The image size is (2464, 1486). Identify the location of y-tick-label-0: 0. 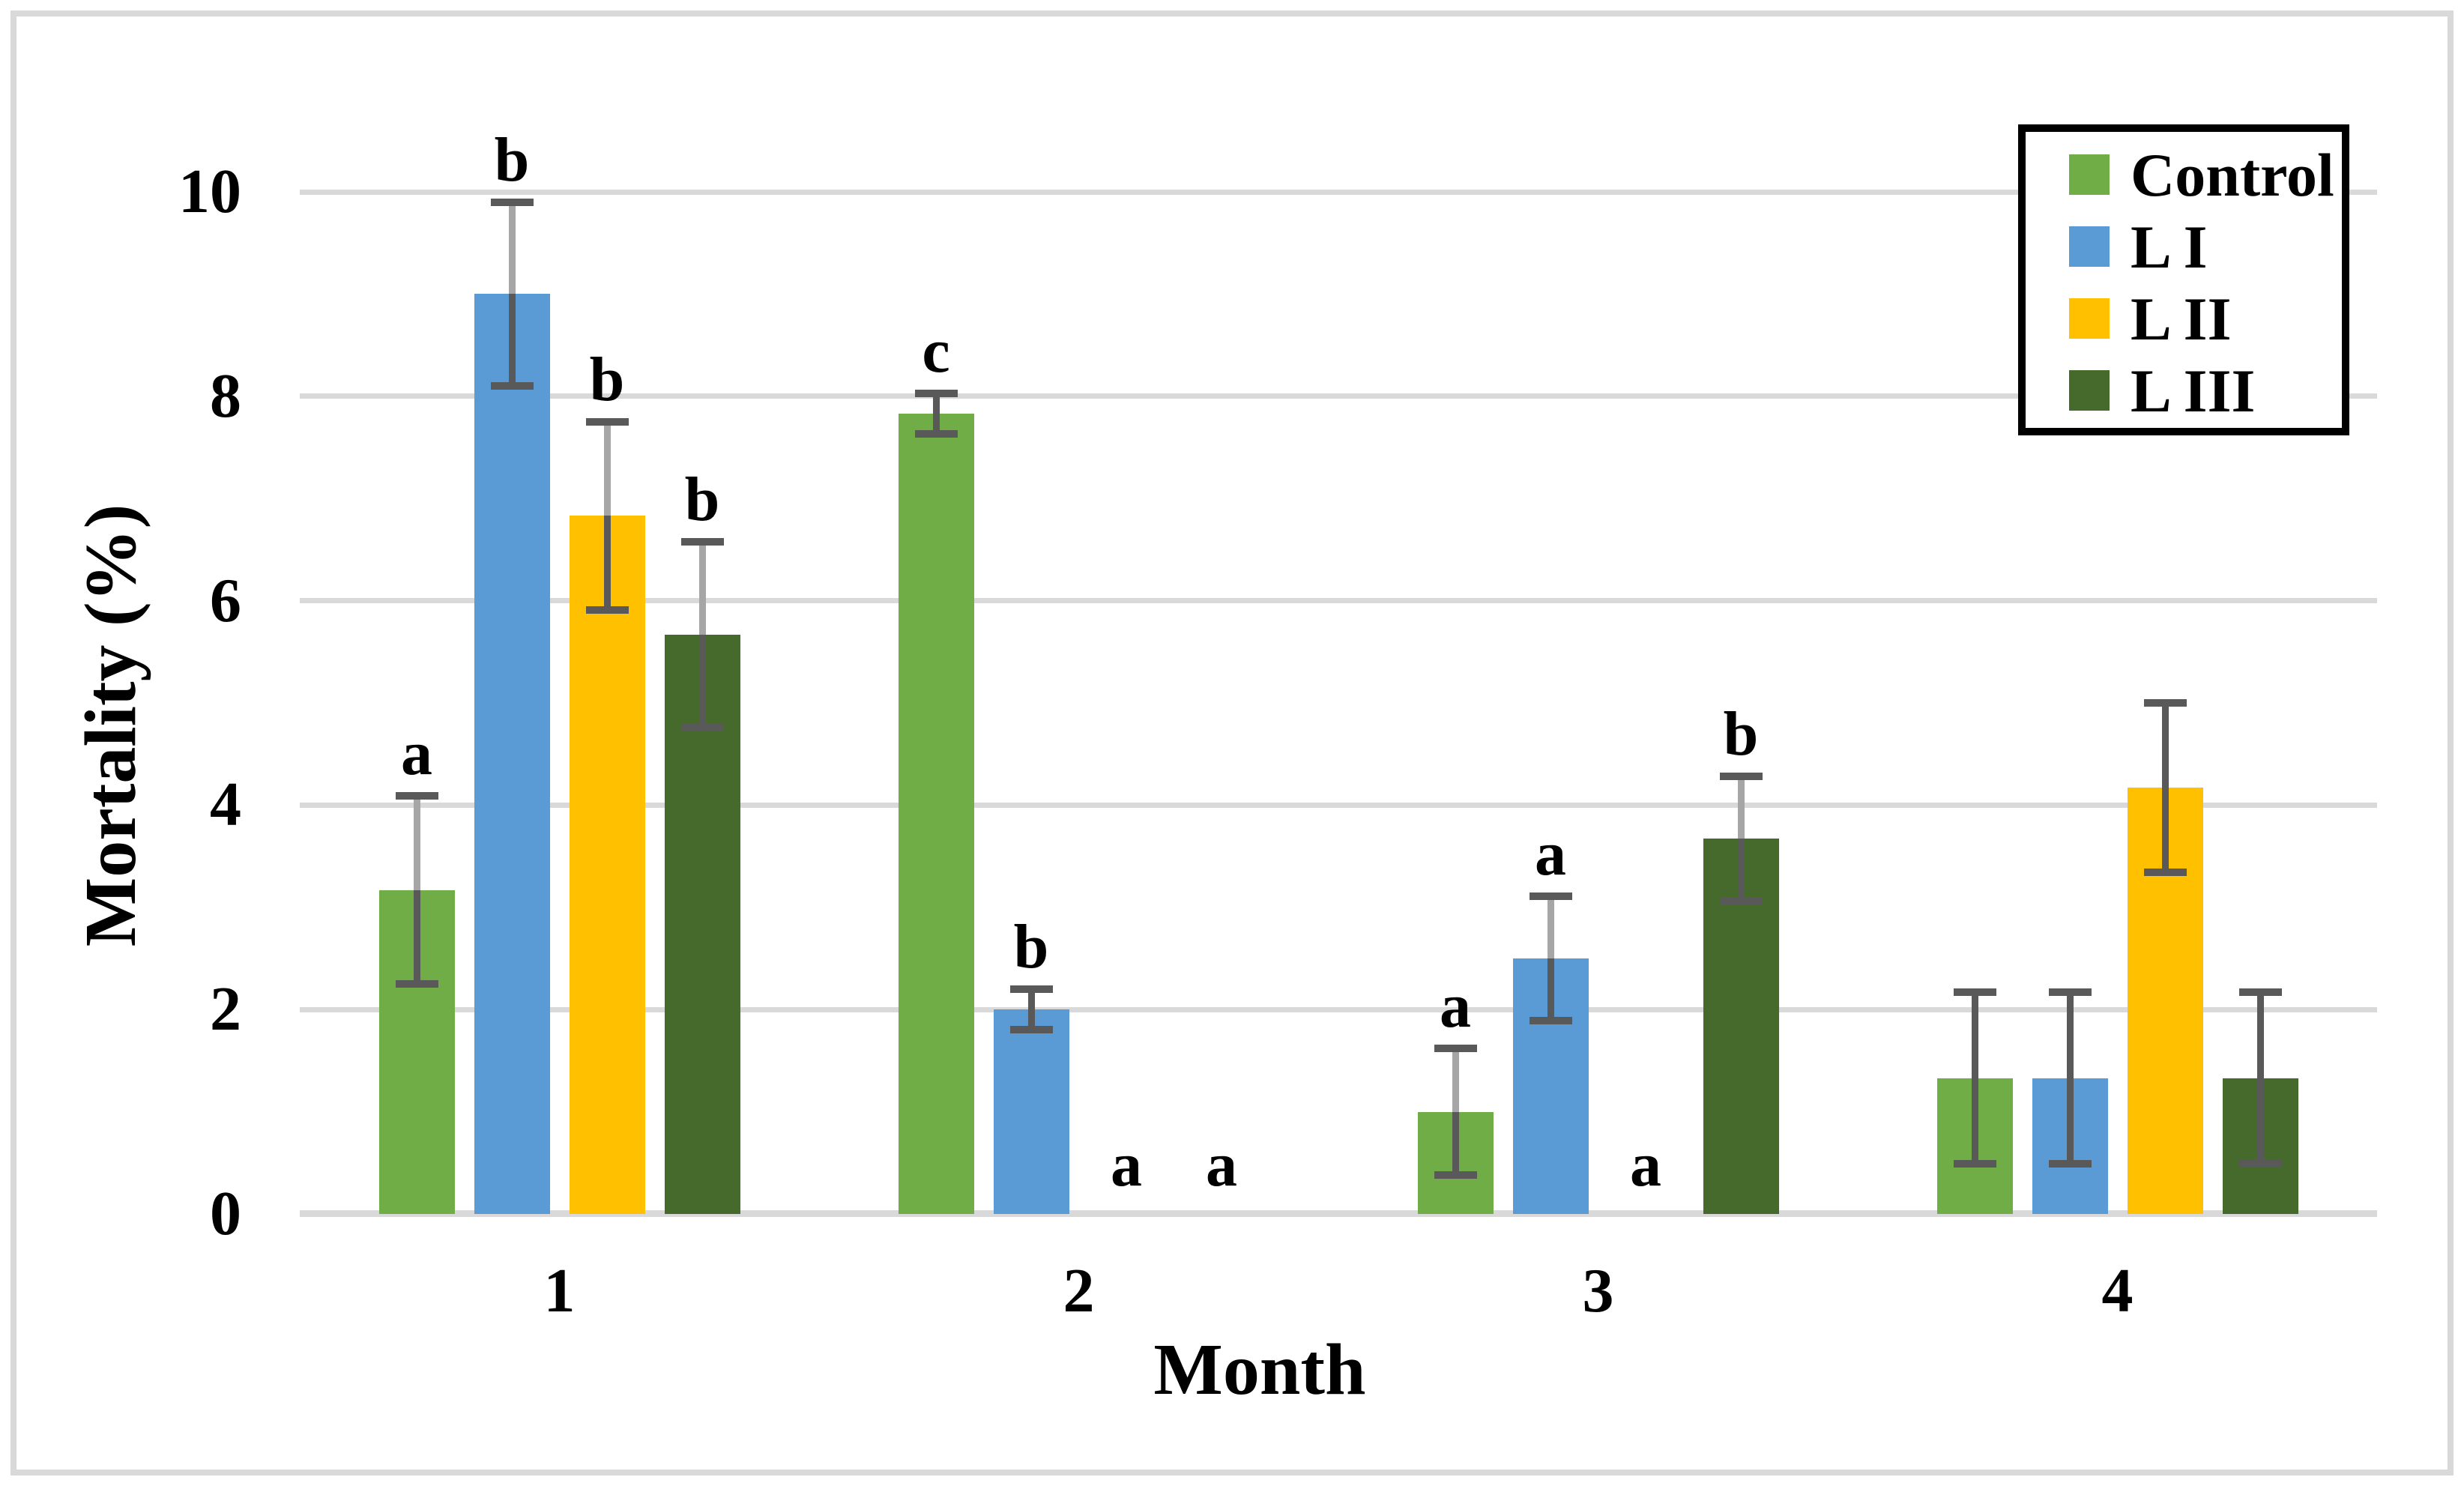
(225, 1213).